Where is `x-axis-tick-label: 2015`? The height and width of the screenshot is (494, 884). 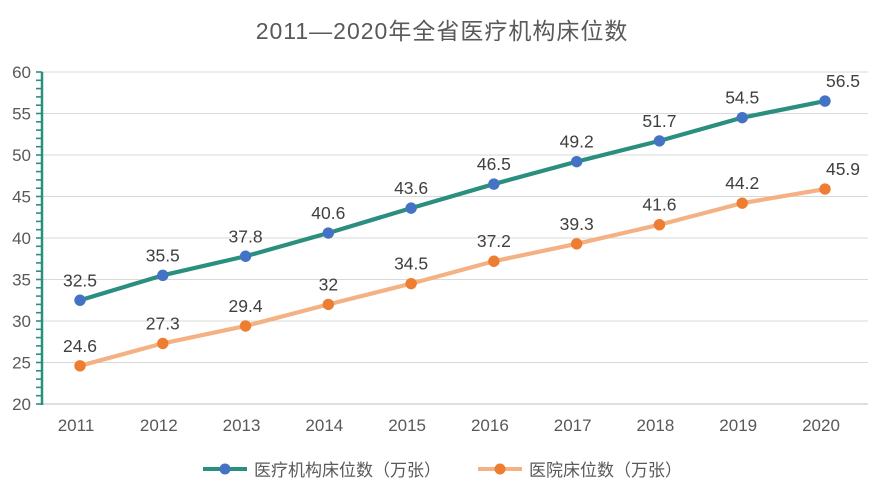 x-axis-tick-label: 2015 is located at coordinates (407, 425).